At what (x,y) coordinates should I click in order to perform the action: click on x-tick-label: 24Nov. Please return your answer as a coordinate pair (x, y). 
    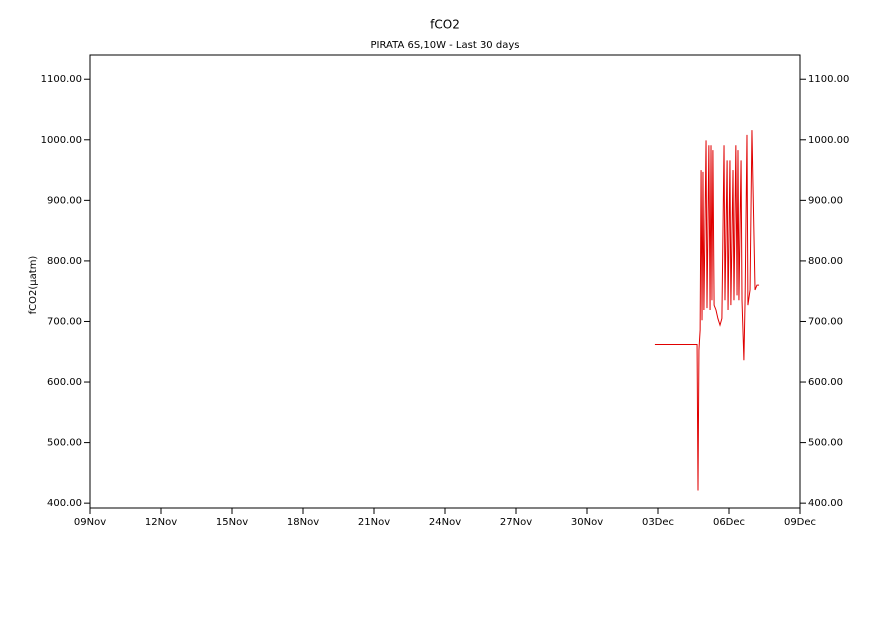
    Looking at the image, I should click on (445, 522).